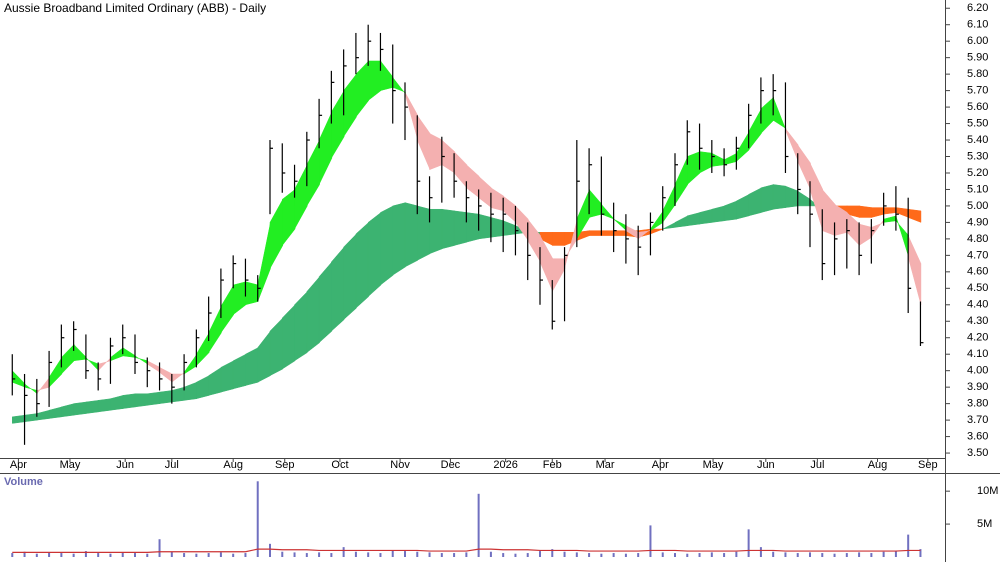  Describe the element at coordinates (977, 58) in the screenshot. I see `y-tick-label: 5.90` at that location.